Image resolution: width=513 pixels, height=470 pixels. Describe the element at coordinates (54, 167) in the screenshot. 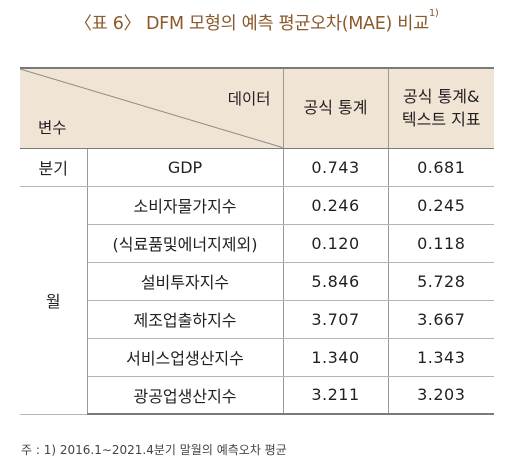

I see `category-quarterly: 분기` at that location.